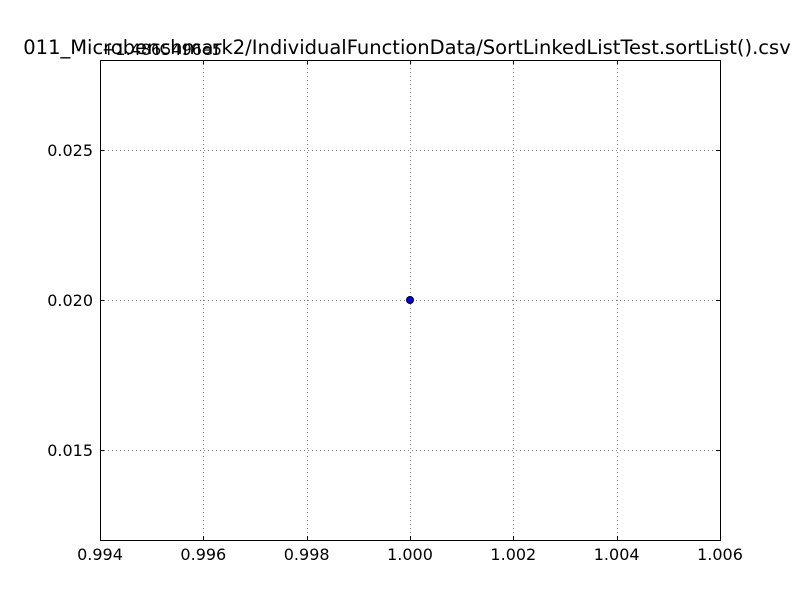  What do you see at coordinates (513, 554) in the screenshot?
I see `x-tick-label: 1.002` at bounding box center [513, 554].